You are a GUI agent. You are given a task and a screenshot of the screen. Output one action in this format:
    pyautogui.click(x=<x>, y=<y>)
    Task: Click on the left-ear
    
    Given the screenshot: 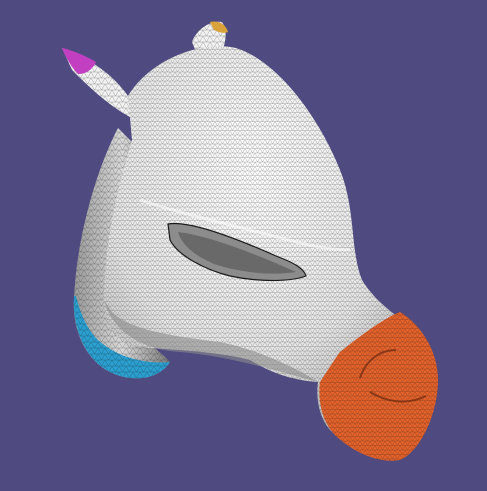 What is the action you would take?
    pyautogui.click(x=97, y=83)
    